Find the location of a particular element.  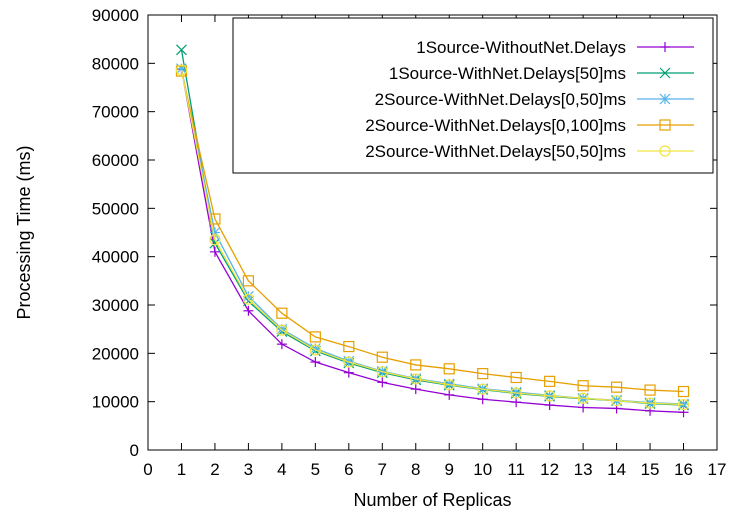

x-tick-label: 6 is located at coordinates (348, 469).